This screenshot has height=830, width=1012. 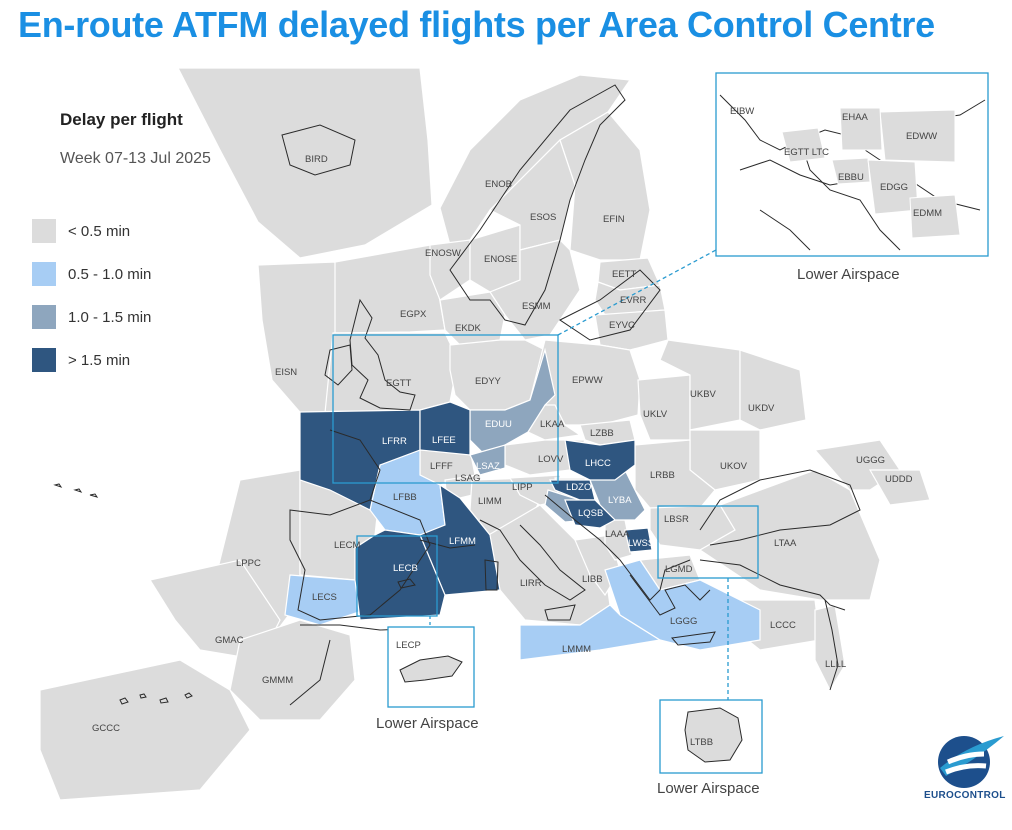 What do you see at coordinates (742, 111) in the screenshot?
I see `label-eibw: EIBW` at bounding box center [742, 111].